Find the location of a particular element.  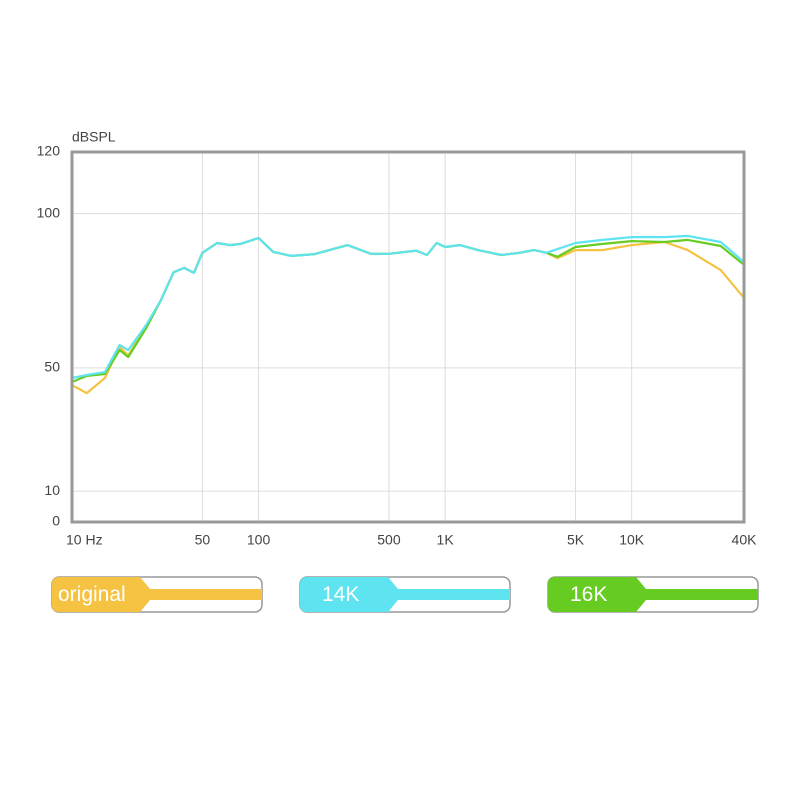

x-tick-label: 5K is located at coordinates (576, 540).